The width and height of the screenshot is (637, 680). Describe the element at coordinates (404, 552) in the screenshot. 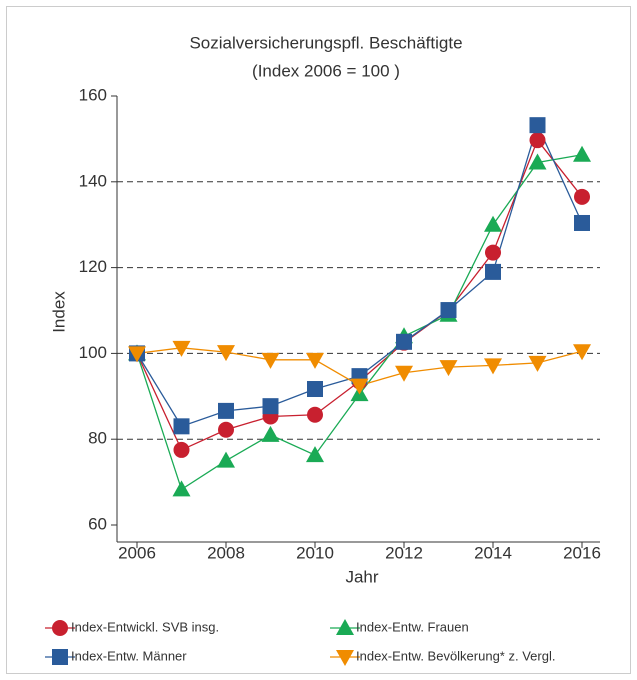

I see `x-tick-label: 2012` at that location.